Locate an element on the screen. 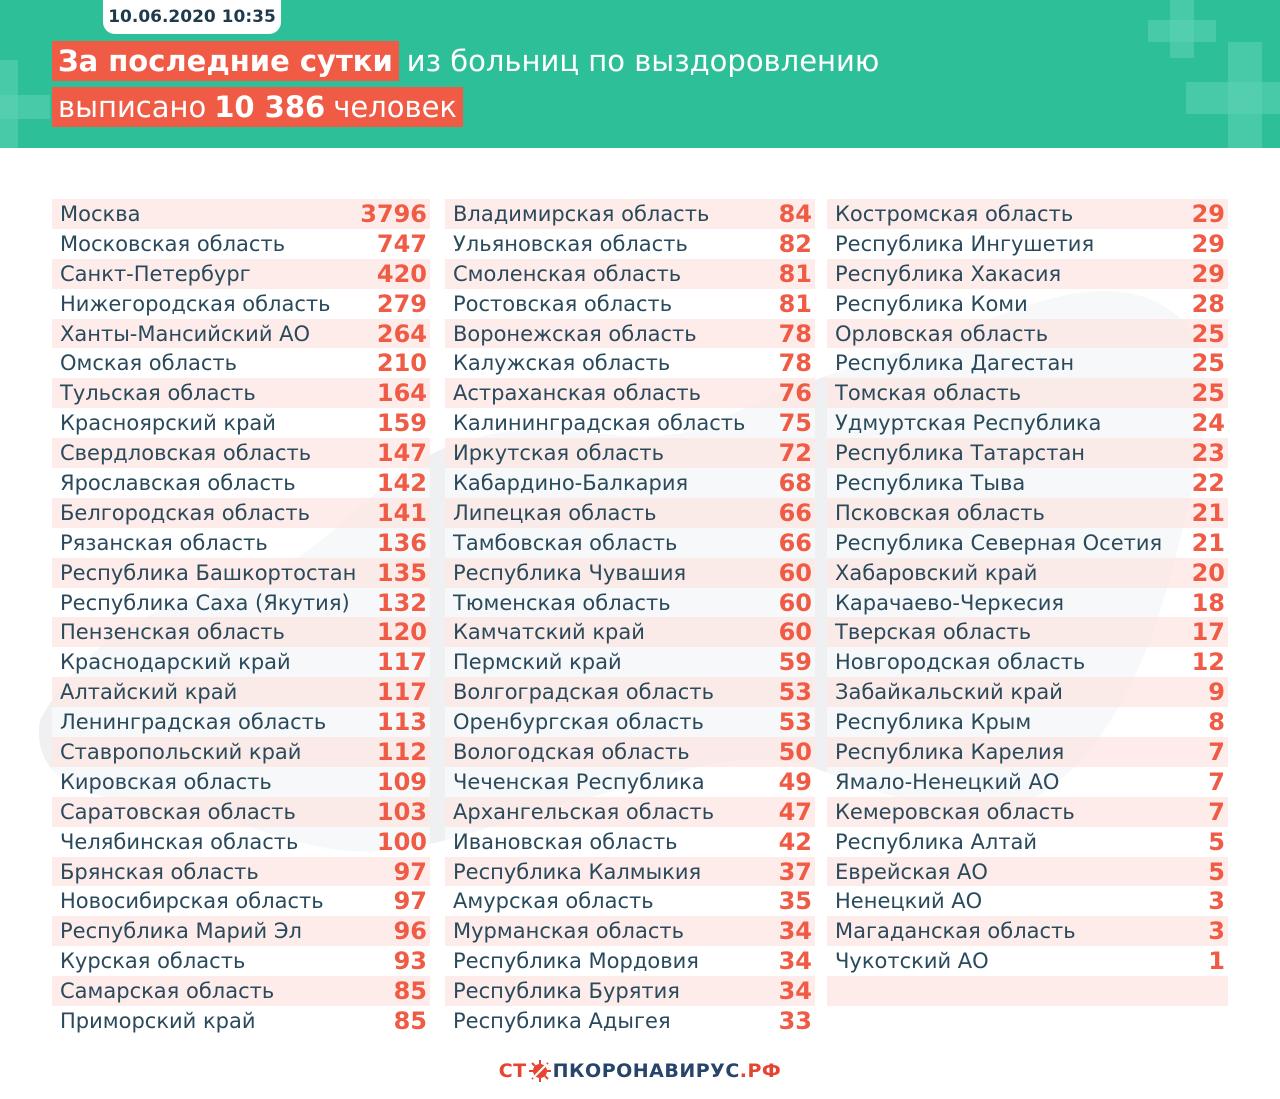 The width and height of the screenshot is (1280, 1099). region-value: 3796 is located at coordinates (393, 213).